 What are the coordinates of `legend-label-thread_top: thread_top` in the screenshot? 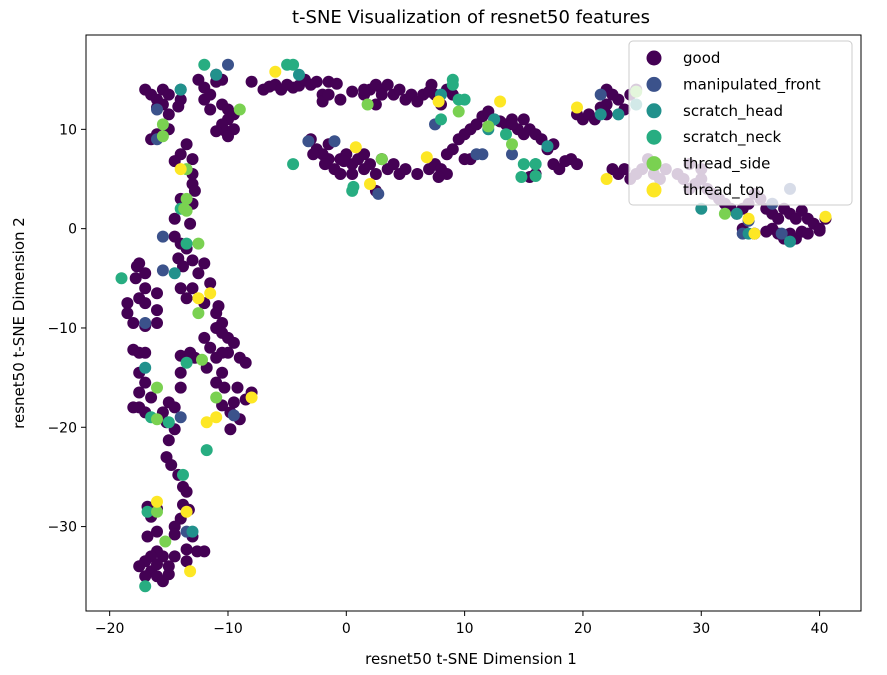 It's located at (723, 190).